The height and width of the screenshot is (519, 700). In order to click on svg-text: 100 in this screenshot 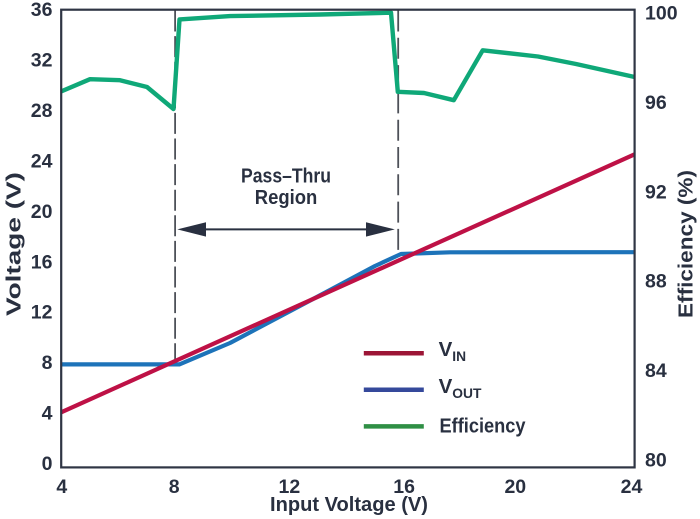, I will do `click(661, 14)`.